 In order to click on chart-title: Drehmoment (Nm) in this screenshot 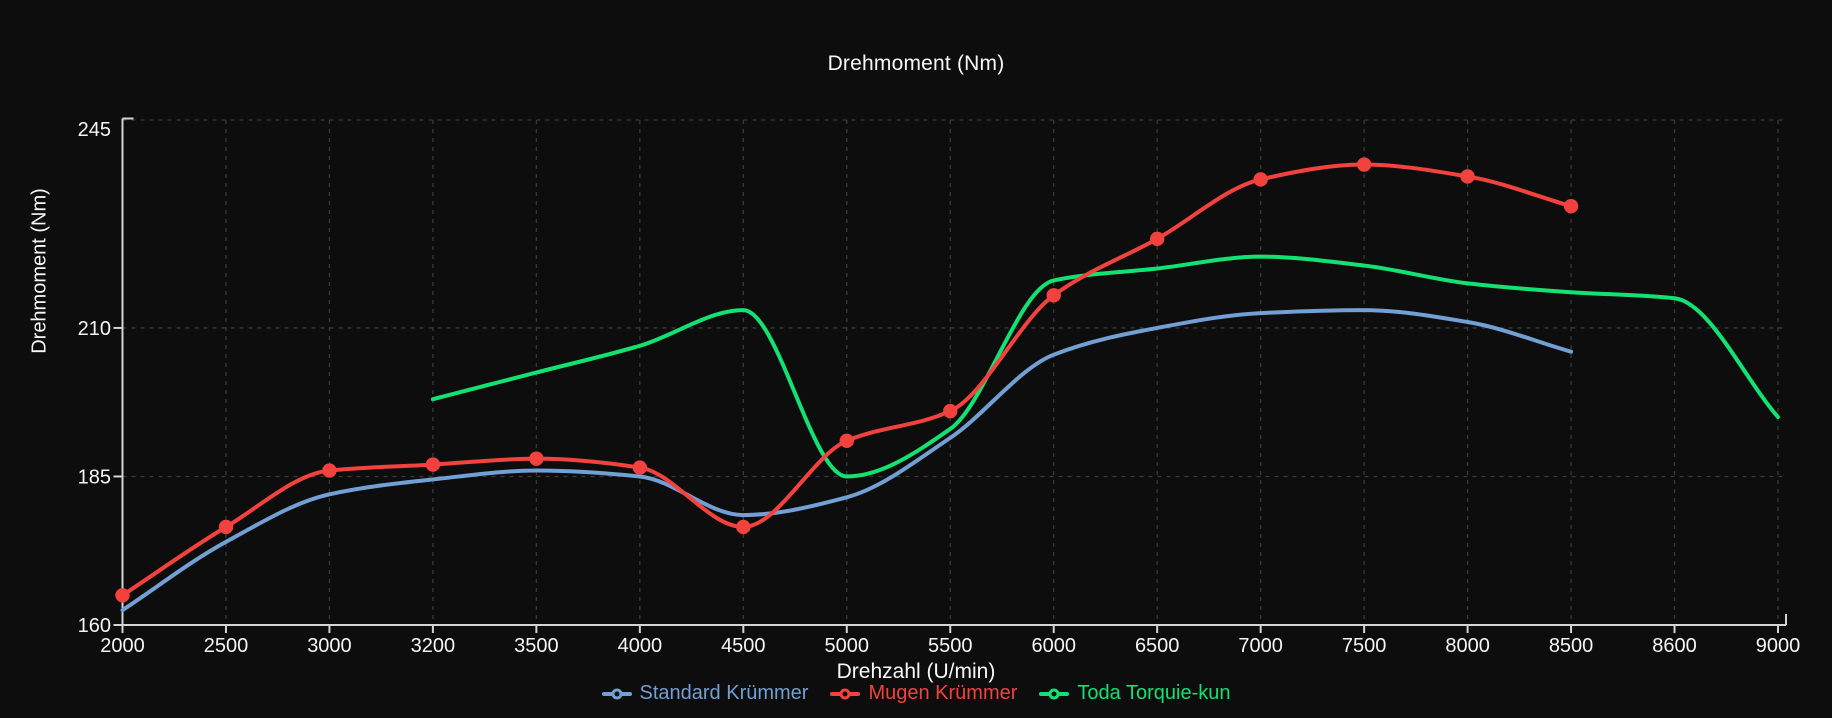, I will do `click(916, 63)`.